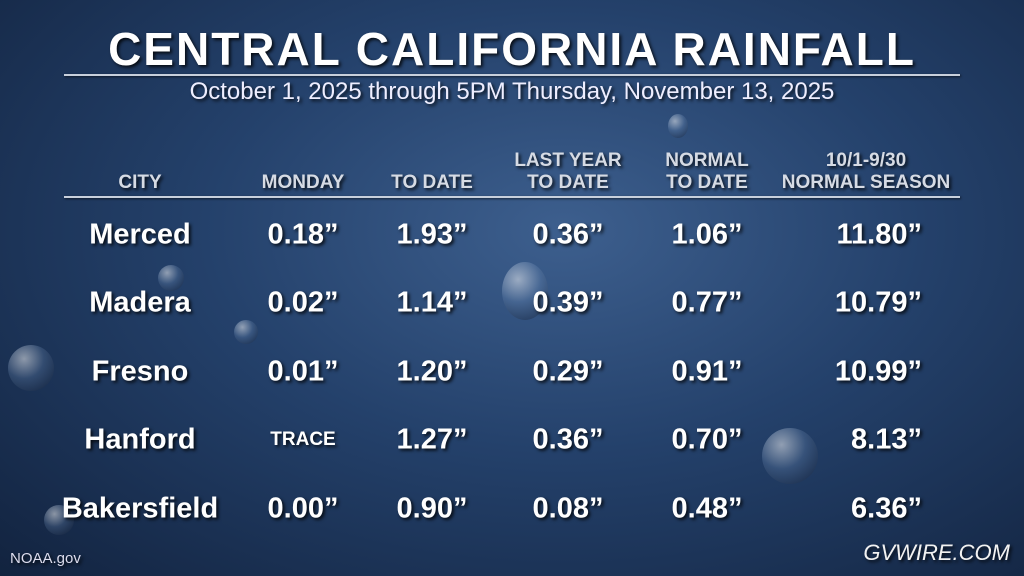  What do you see at coordinates (140, 508) in the screenshot?
I see `city: Bakersfield` at bounding box center [140, 508].